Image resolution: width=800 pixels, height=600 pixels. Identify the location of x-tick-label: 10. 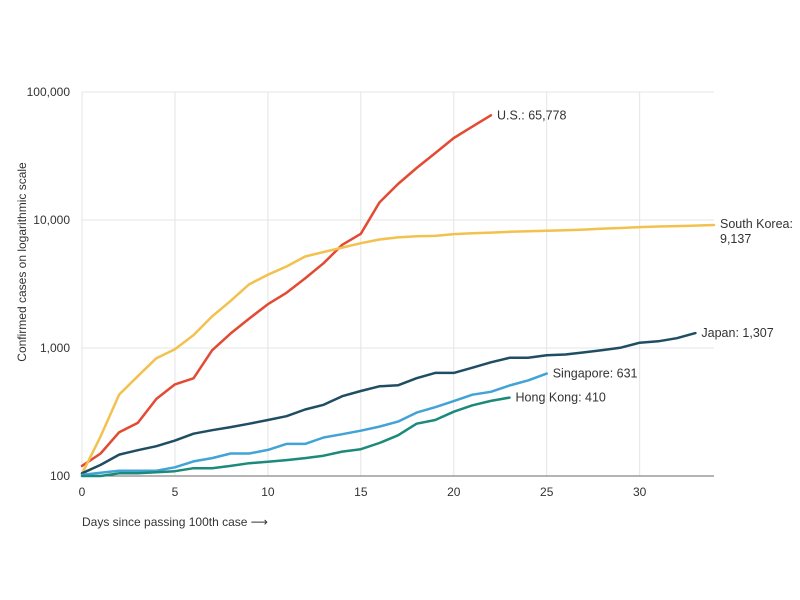
(268, 492).